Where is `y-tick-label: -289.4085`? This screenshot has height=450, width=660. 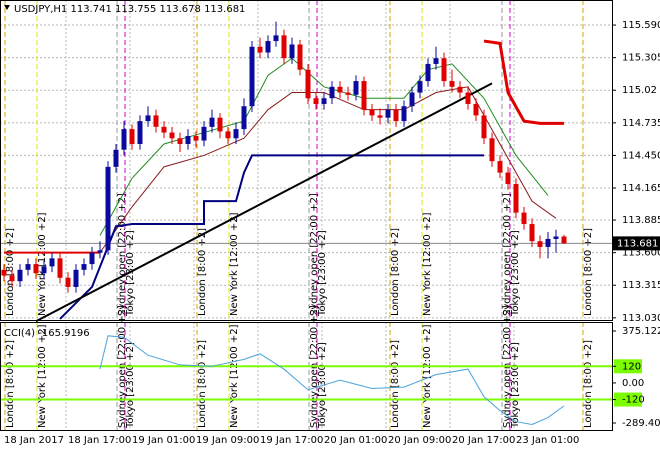 y-tick-label: -289.4085 is located at coordinates (641, 423).